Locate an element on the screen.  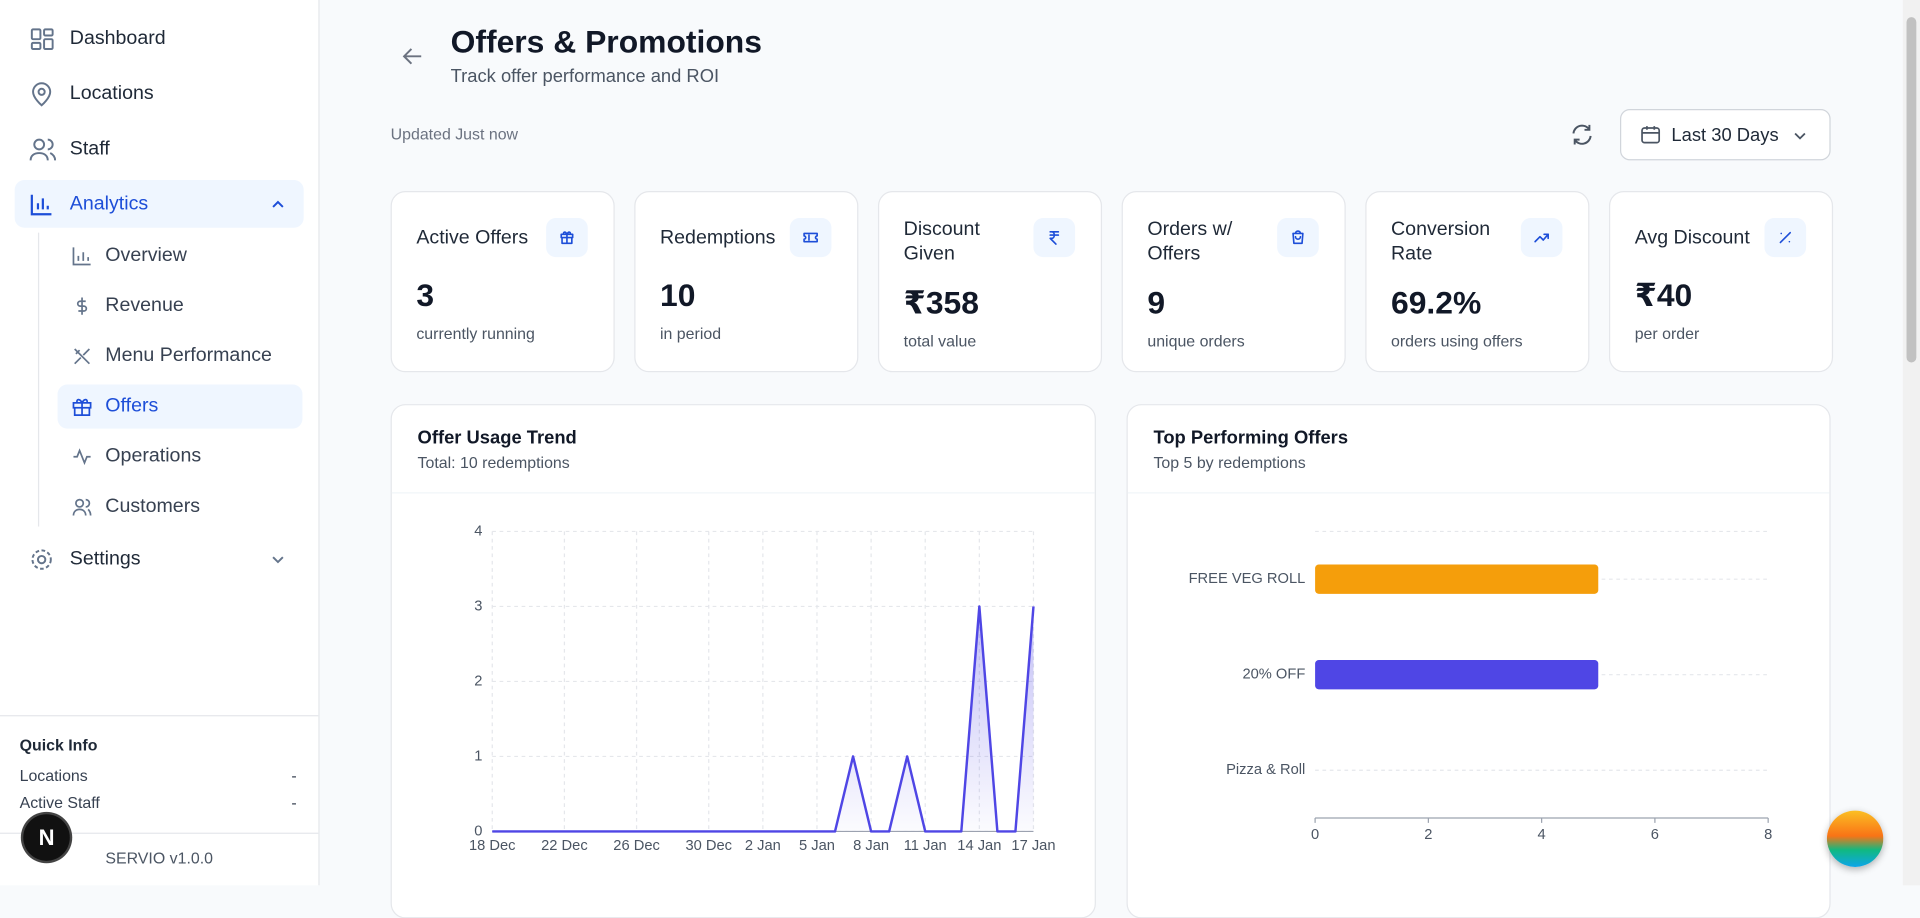
chevron is located at coordinates (278, 204).